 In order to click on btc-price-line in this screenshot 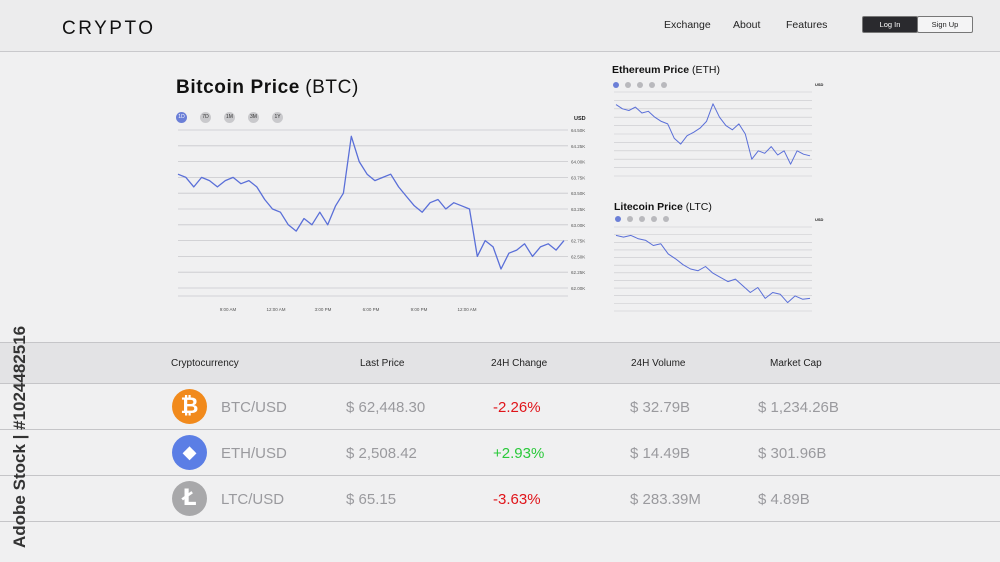, I will do `click(371, 202)`.